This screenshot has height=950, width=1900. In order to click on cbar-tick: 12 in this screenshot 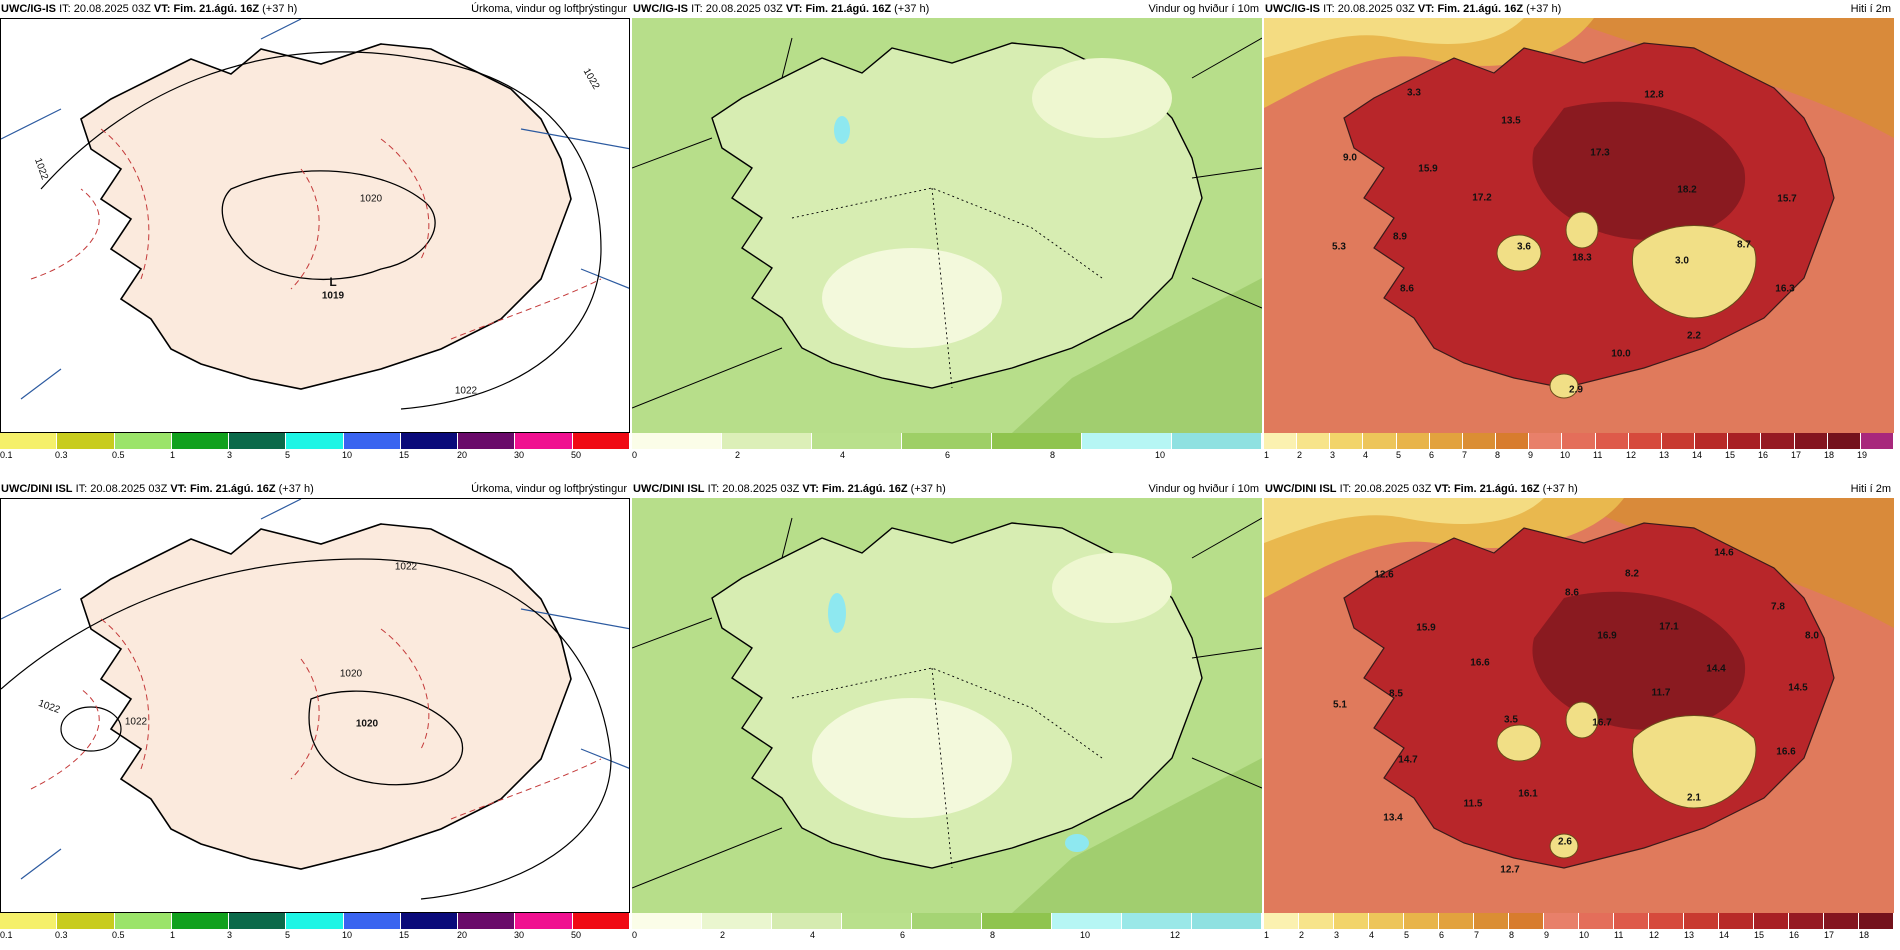, I will do `click(1175, 935)`.